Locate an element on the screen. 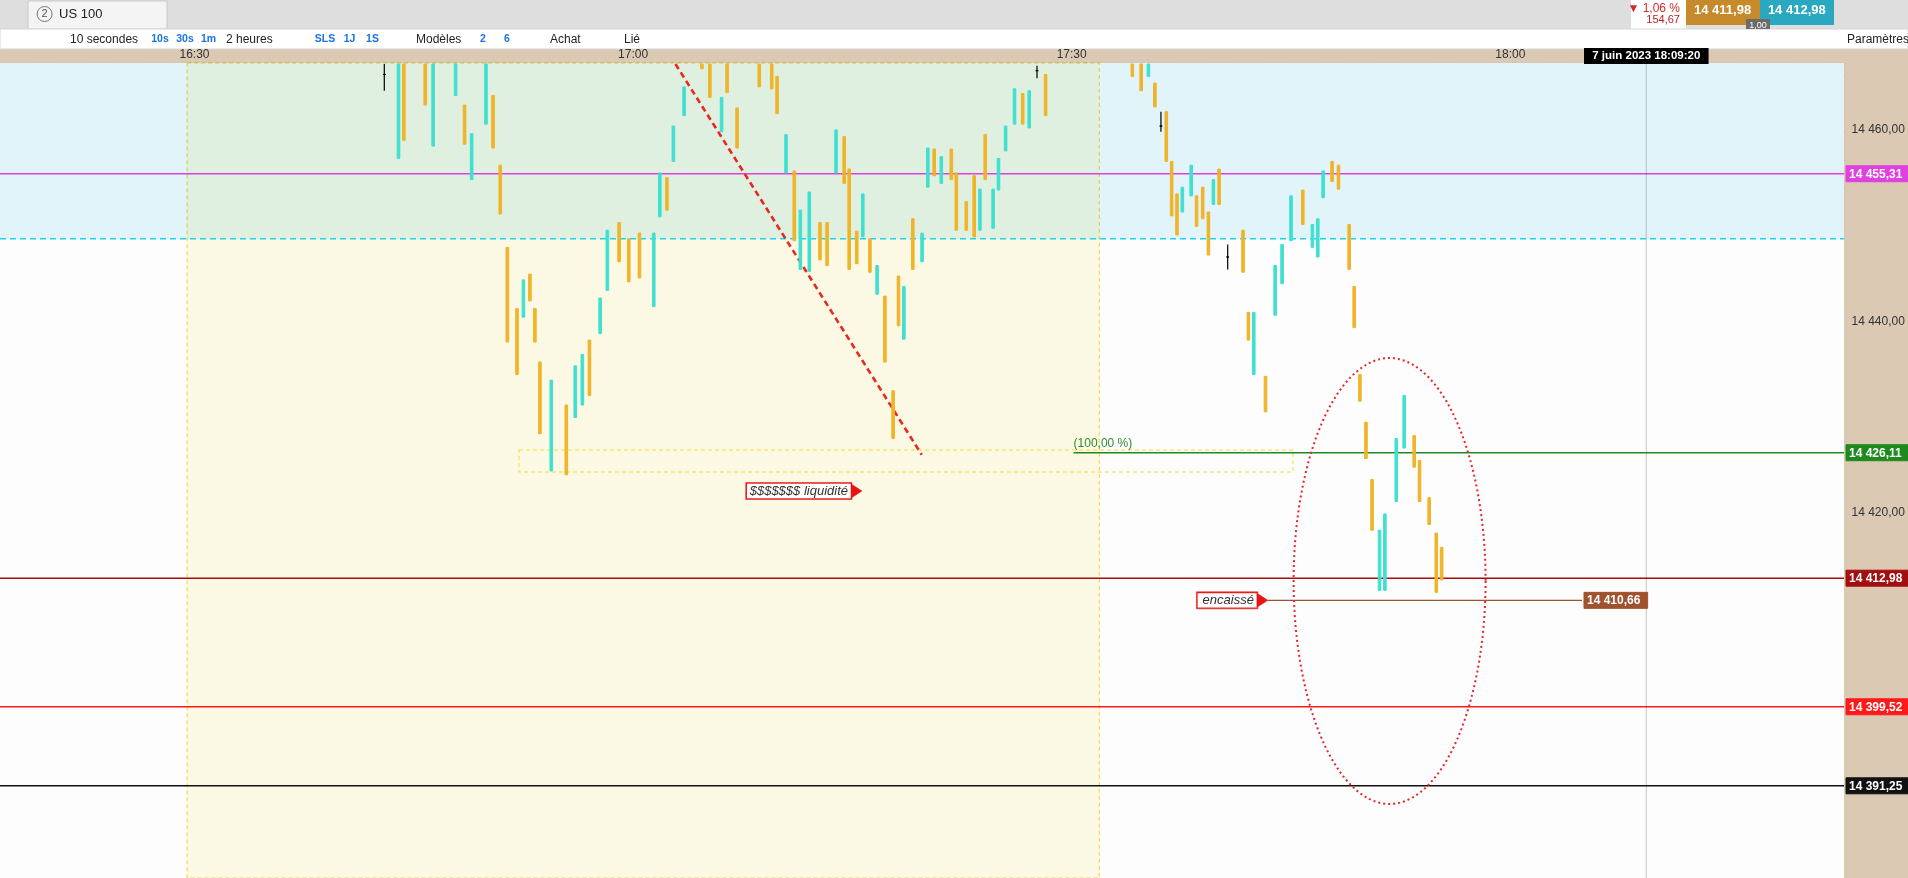  text: 154,67 is located at coordinates (1663, 18).